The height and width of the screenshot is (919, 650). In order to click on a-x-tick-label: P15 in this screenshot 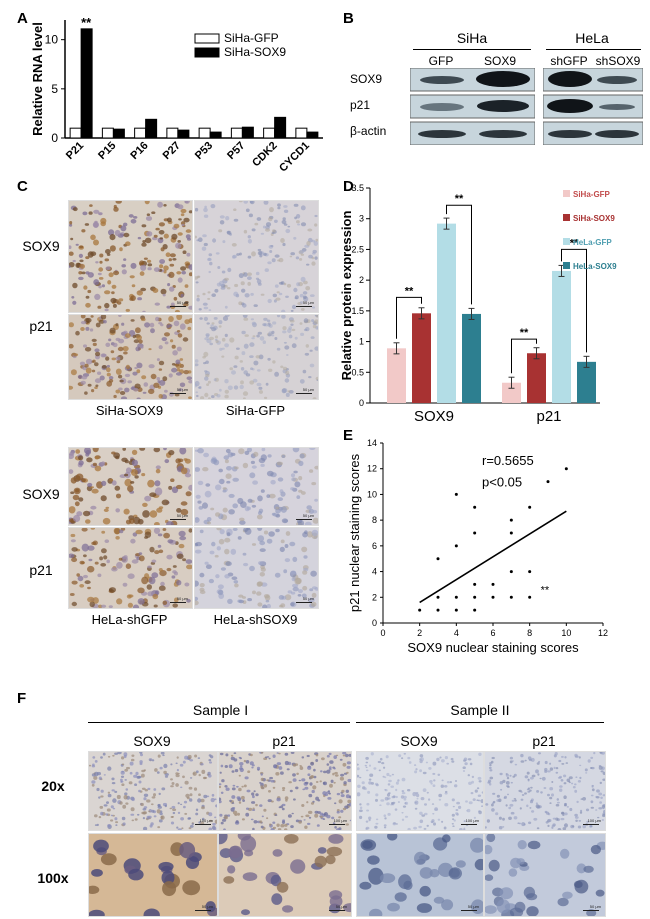, I will do `click(107, 151)`.